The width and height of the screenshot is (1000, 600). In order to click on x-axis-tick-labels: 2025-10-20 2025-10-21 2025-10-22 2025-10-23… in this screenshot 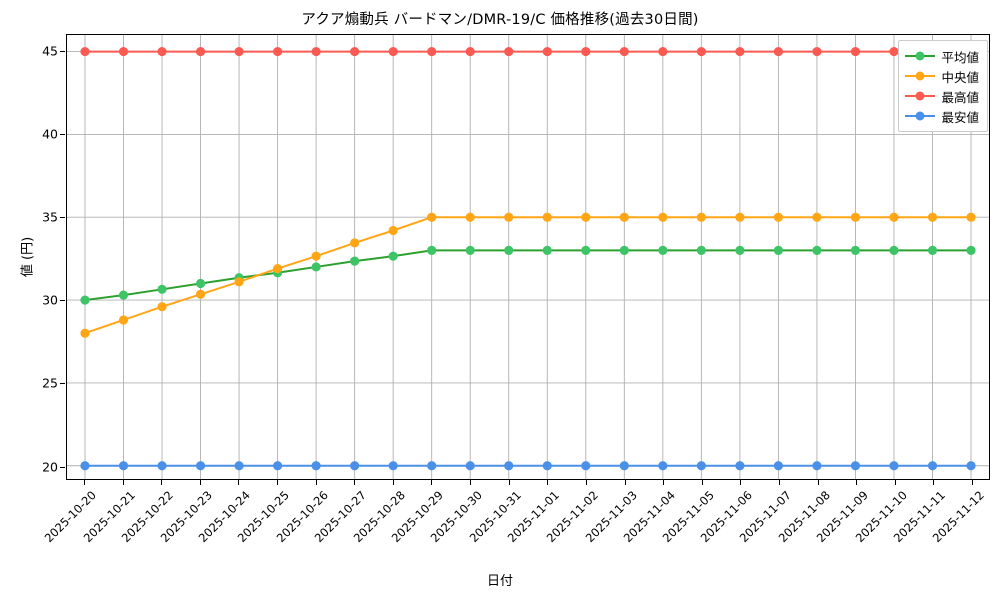, I will do `click(516, 525)`.